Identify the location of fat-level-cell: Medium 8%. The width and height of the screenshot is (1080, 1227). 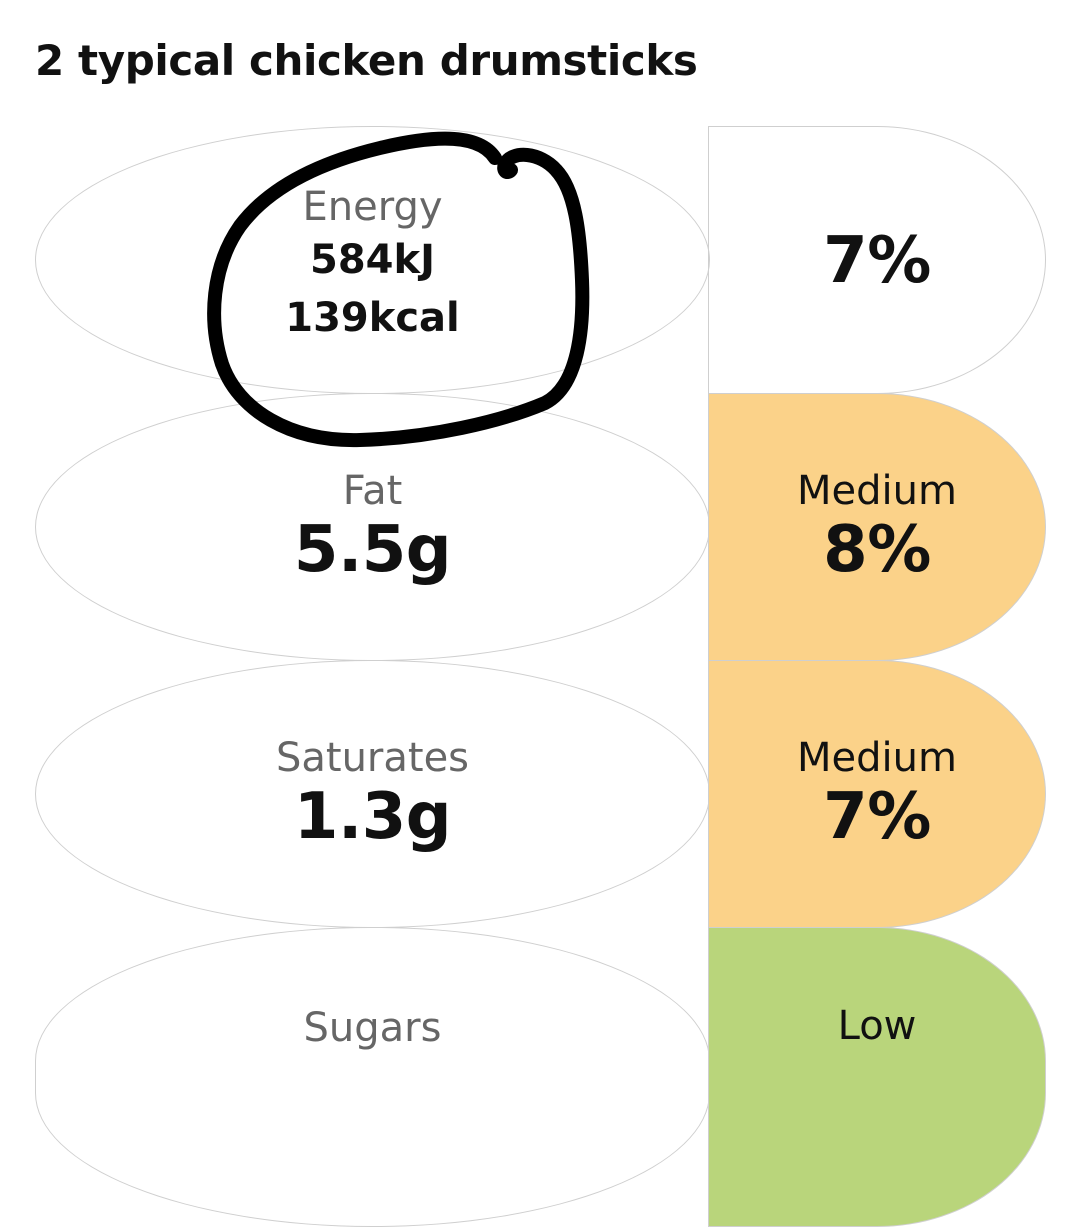
(877, 527).